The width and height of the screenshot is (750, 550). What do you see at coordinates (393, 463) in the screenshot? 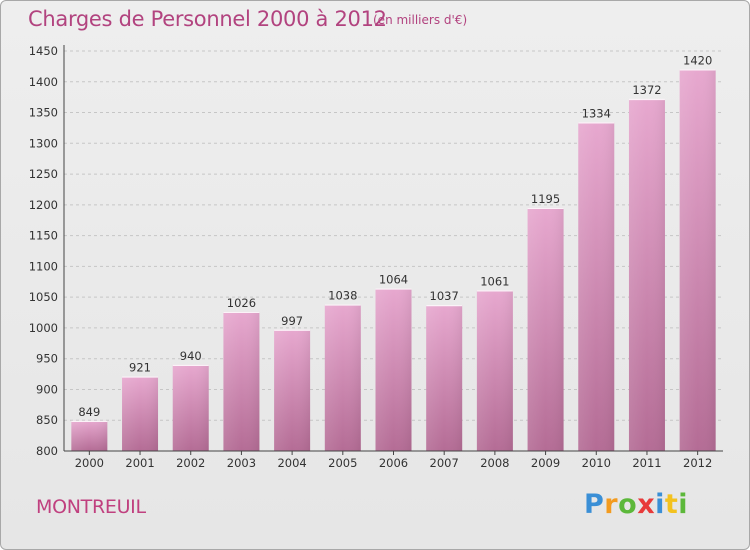
I see `x-tick-label: 2006` at bounding box center [393, 463].